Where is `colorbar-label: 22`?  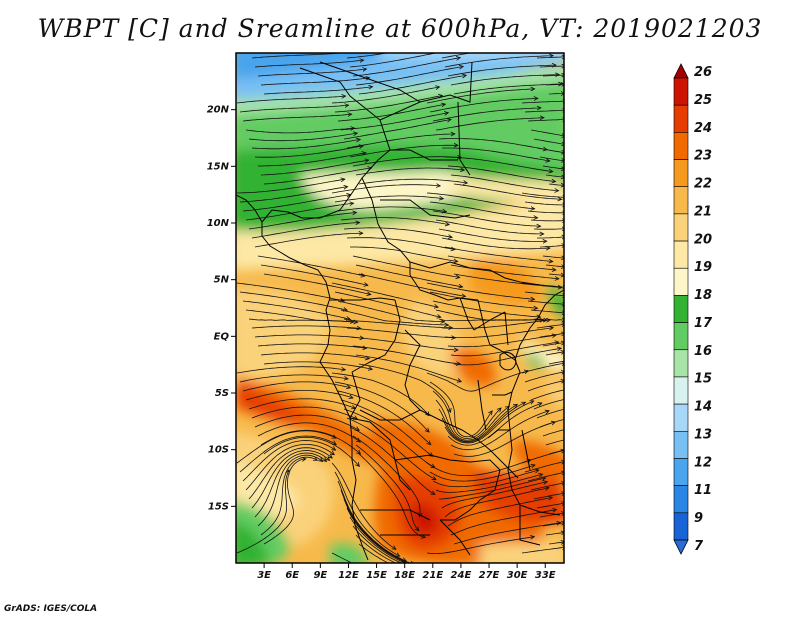 colorbar-label: 22 is located at coordinates (703, 184).